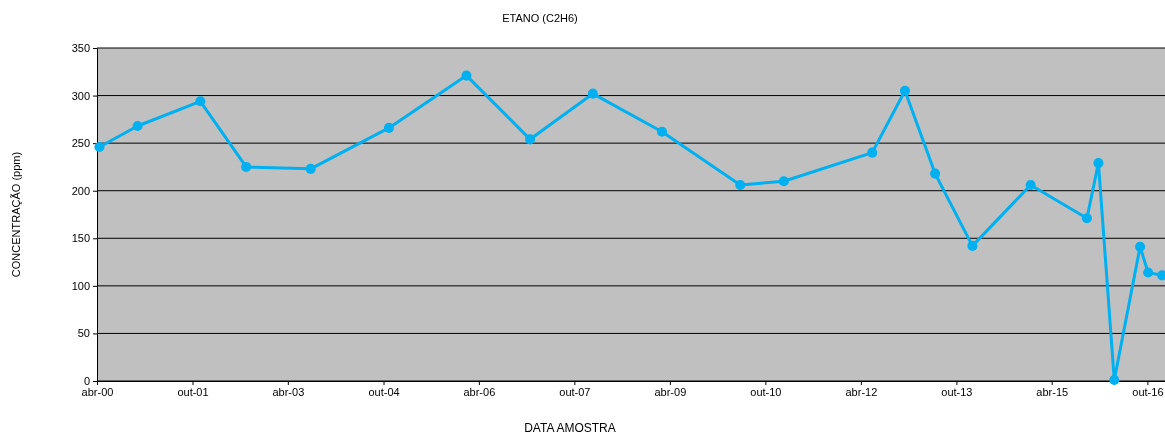 The image size is (1165, 436). What do you see at coordinates (83, 333) in the screenshot?
I see `y-tick-label: 50` at bounding box center [83, 333].